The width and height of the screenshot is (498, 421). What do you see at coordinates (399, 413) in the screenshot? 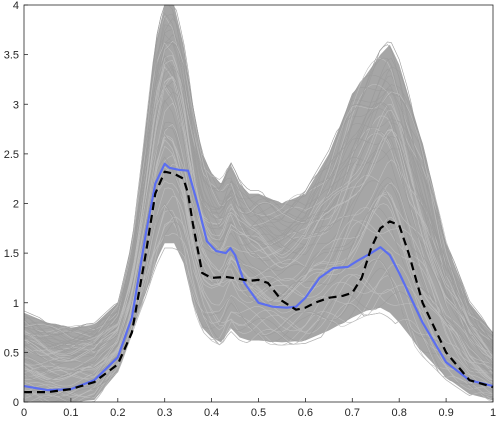
I see `x-tick-label: 0.8` at bounding box center [399, 413].